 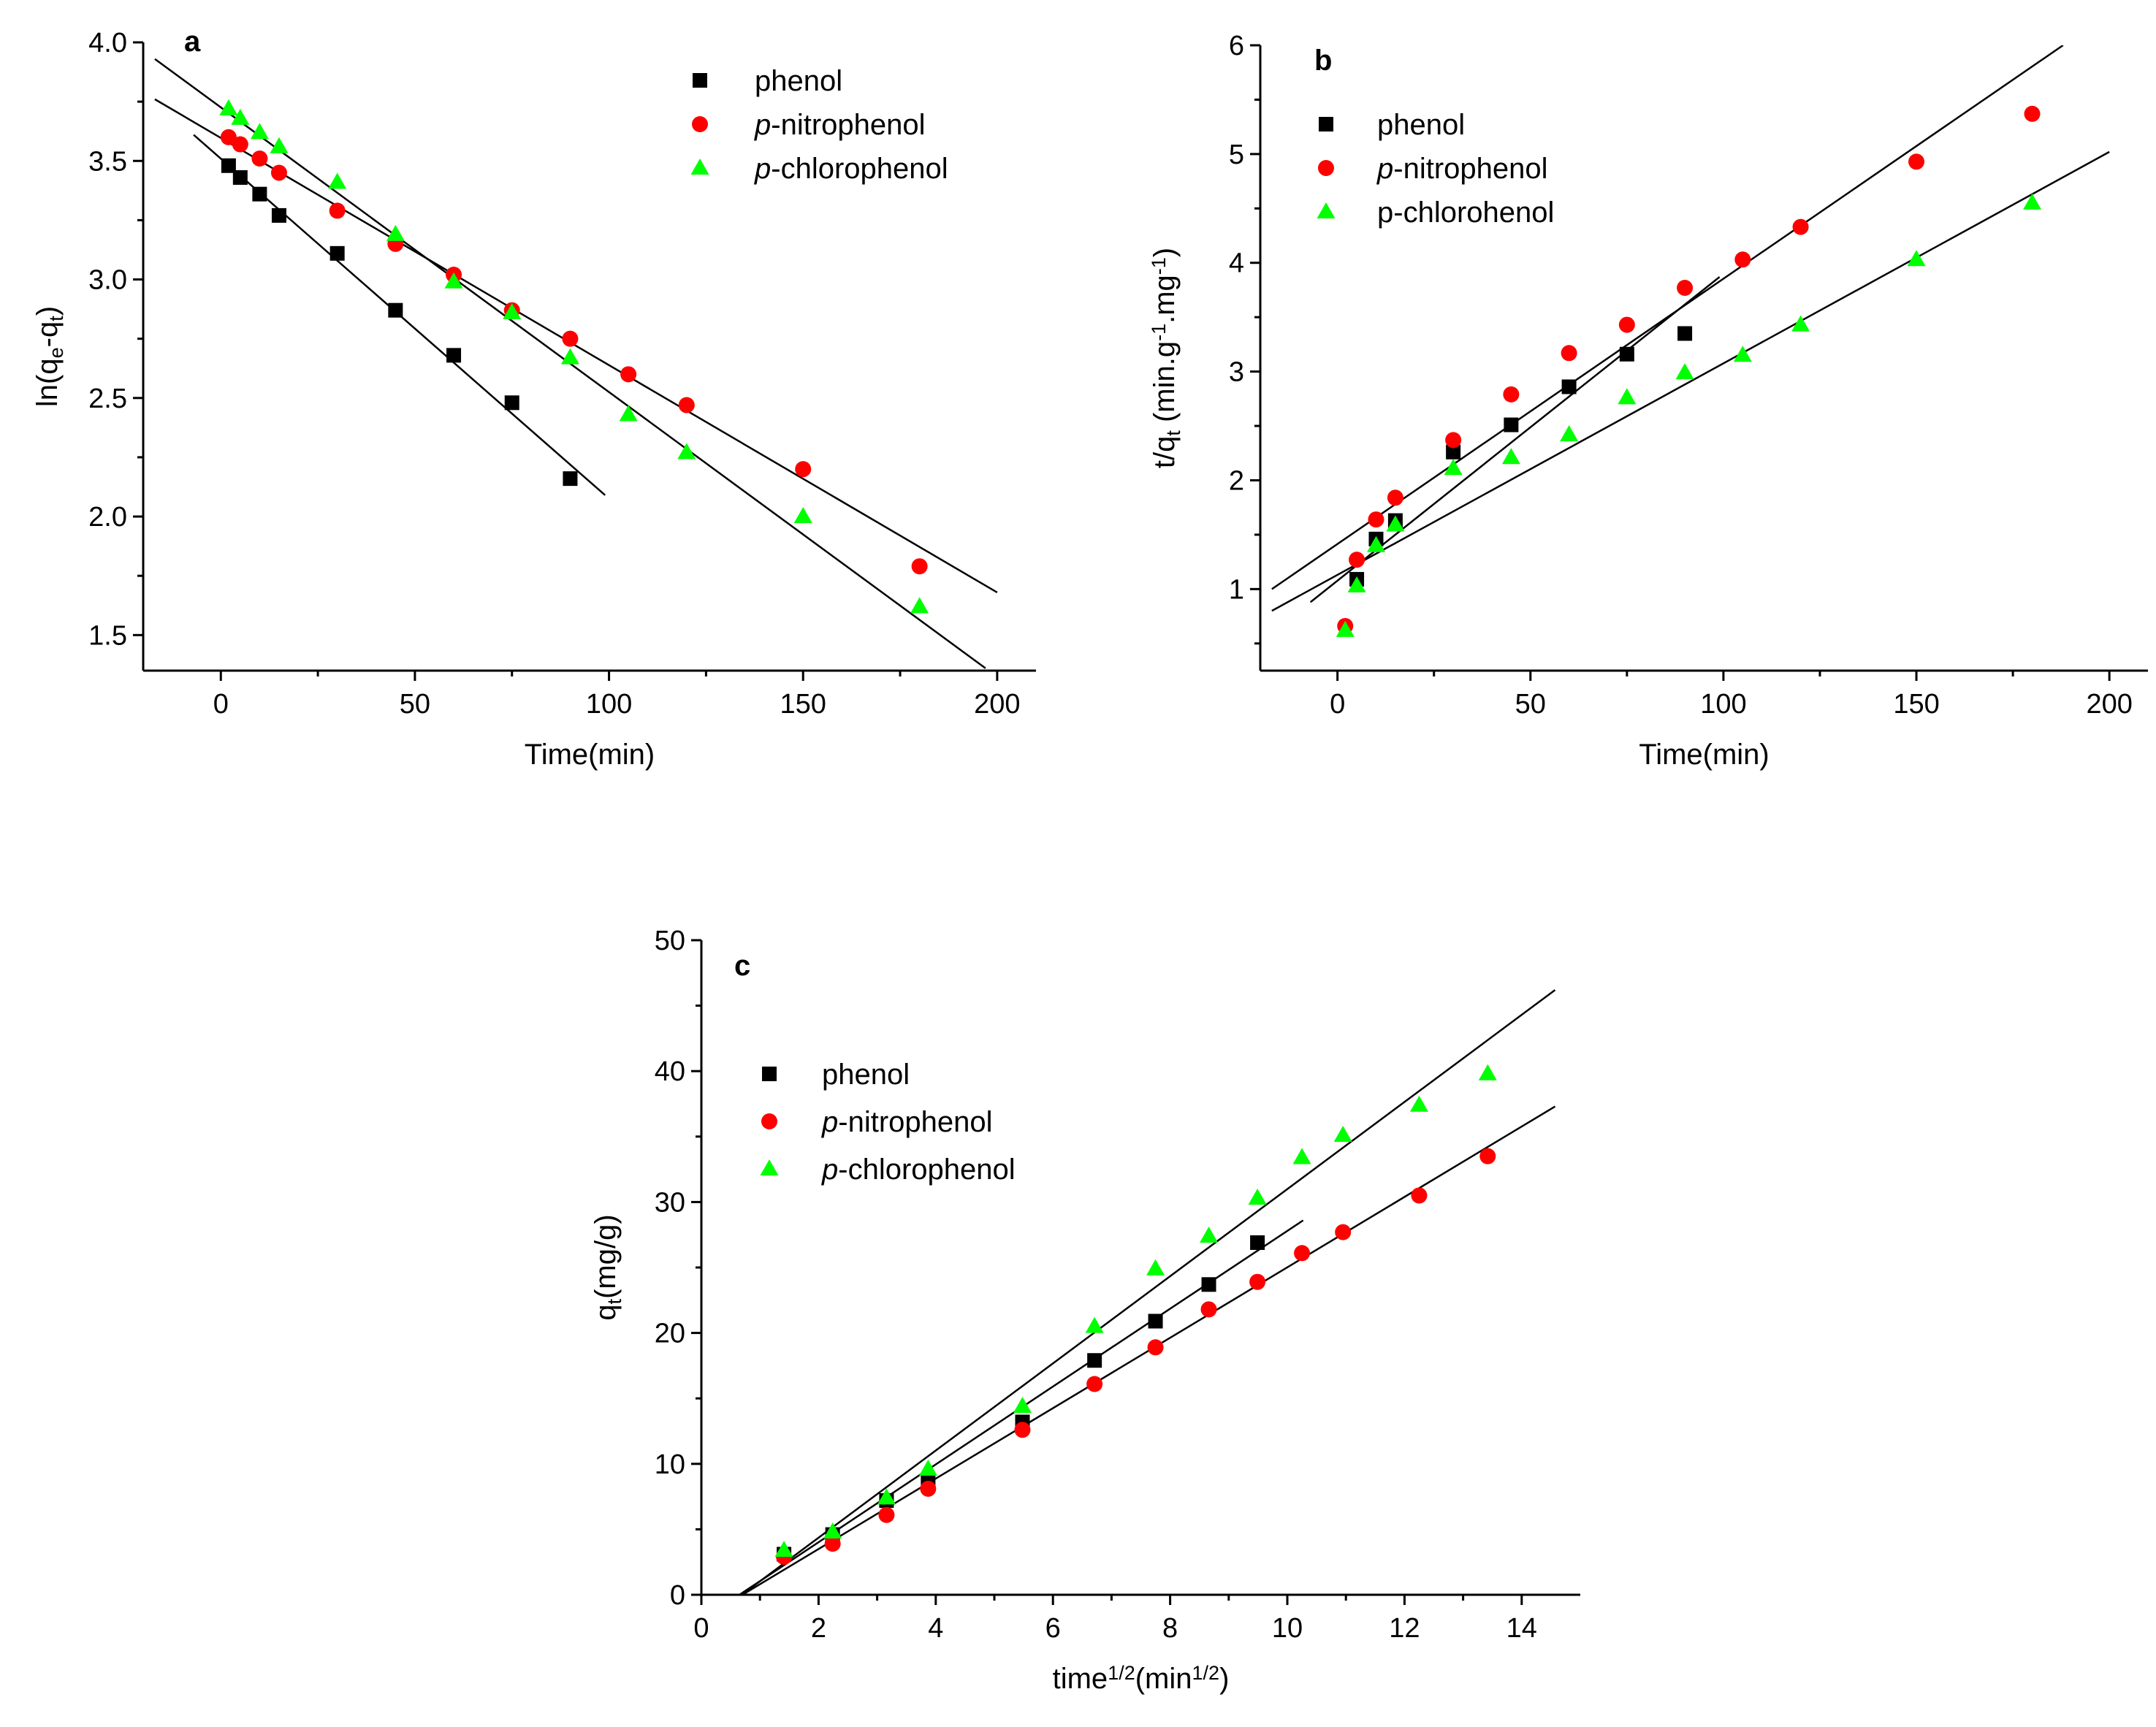 What do you see at coordinates (1723, 704) in the screenshot?
I see `x-tick-label: 100` at bounding box center [1723, 704].